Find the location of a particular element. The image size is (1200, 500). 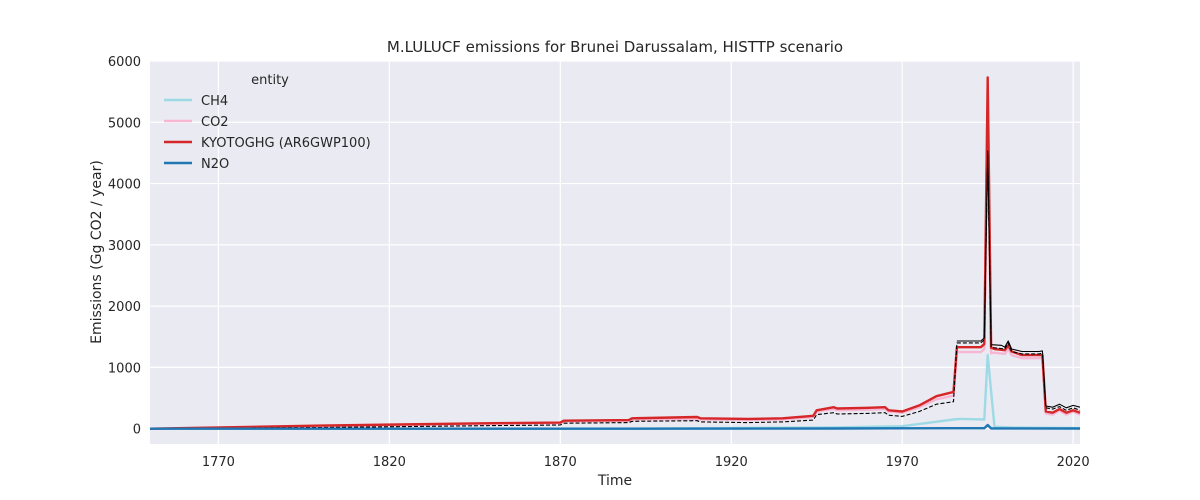

legend: entity CH4 CO2 KYOTOGHG (AR6GWP100) N2O is located at coordinates (267, 122).